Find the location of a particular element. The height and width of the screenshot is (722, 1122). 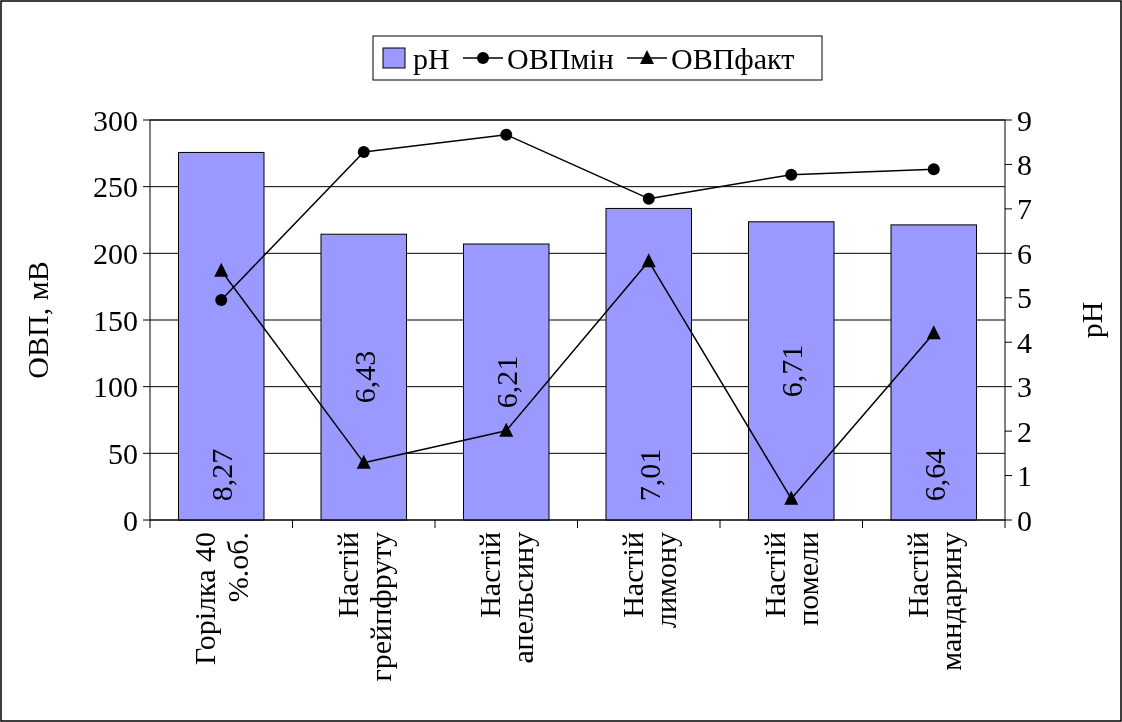

x-tick-label: Настій лимону is located at coordinates (648, 580).